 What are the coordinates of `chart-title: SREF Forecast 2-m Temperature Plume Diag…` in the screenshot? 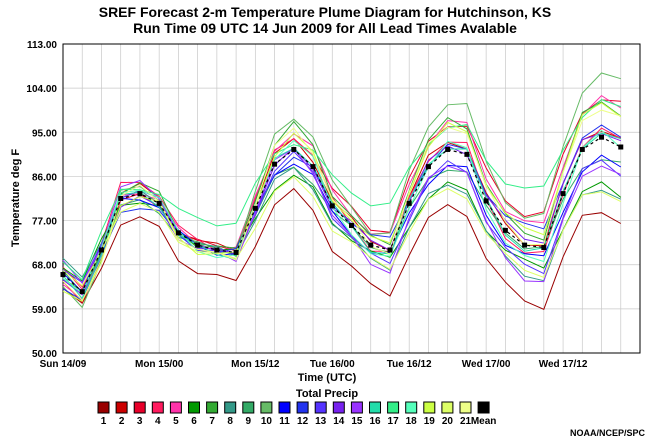 It's located at (325, 12).